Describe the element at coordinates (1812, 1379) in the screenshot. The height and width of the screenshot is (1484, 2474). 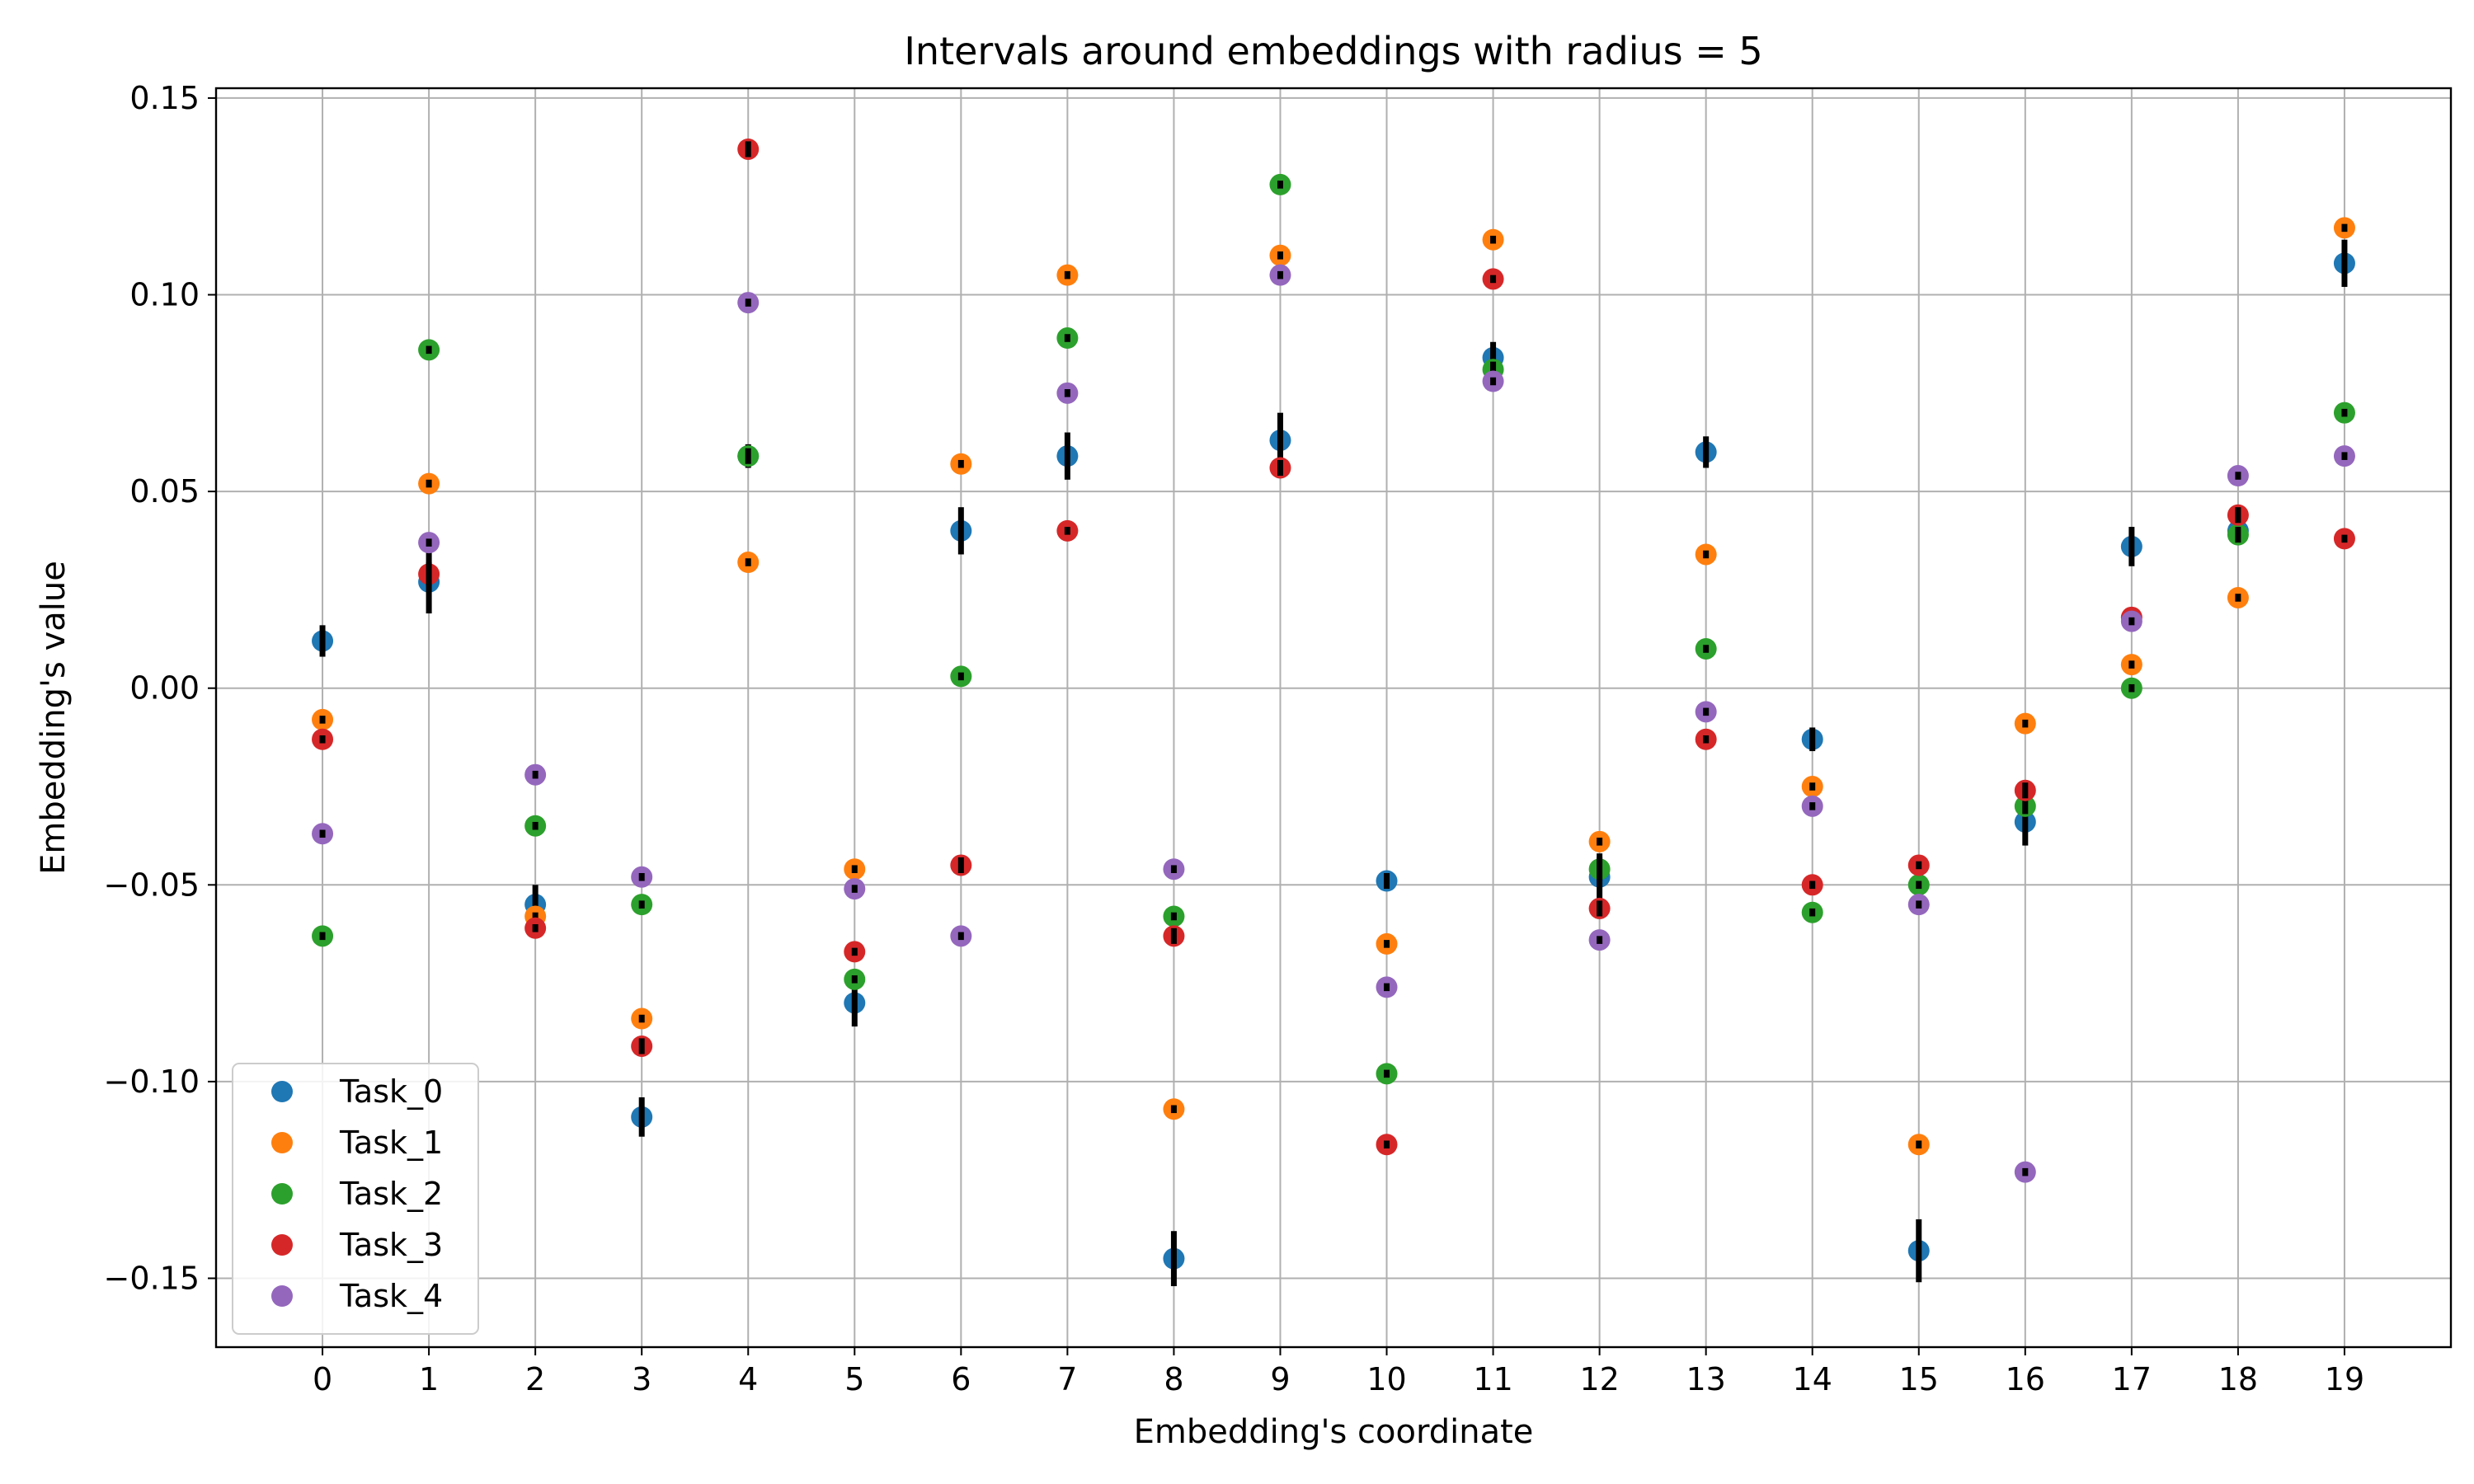
I see `x-tick-label: 14` at that location.